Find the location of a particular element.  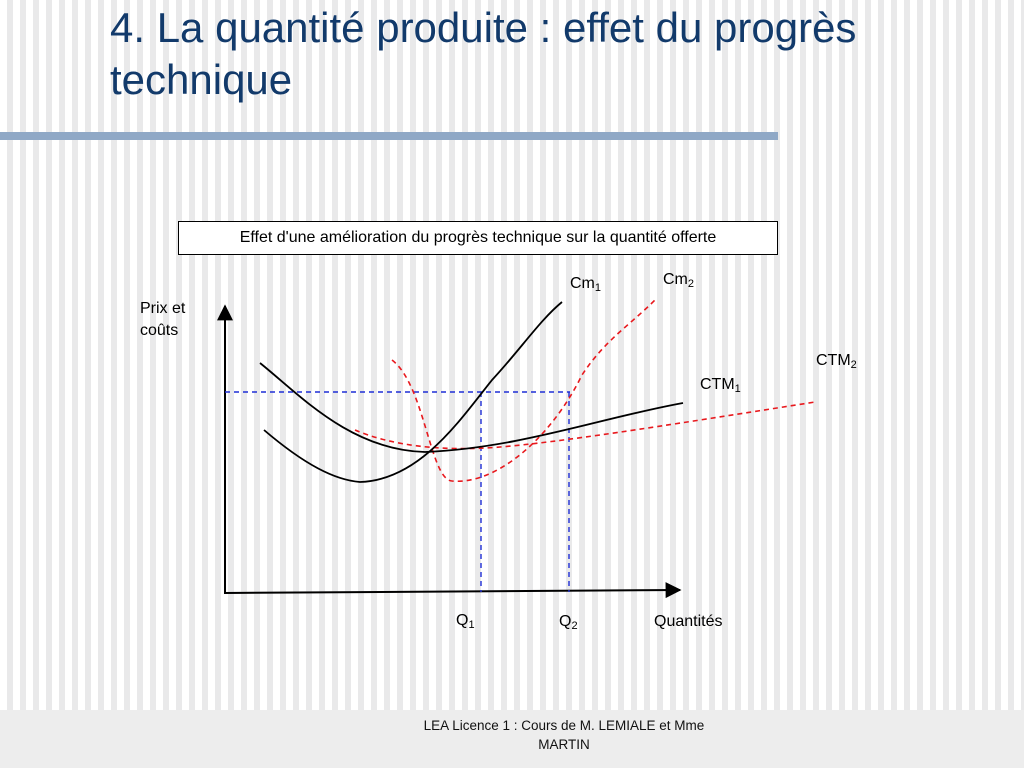

x-axis-label: Quantités is located at coordinates (688, 621).